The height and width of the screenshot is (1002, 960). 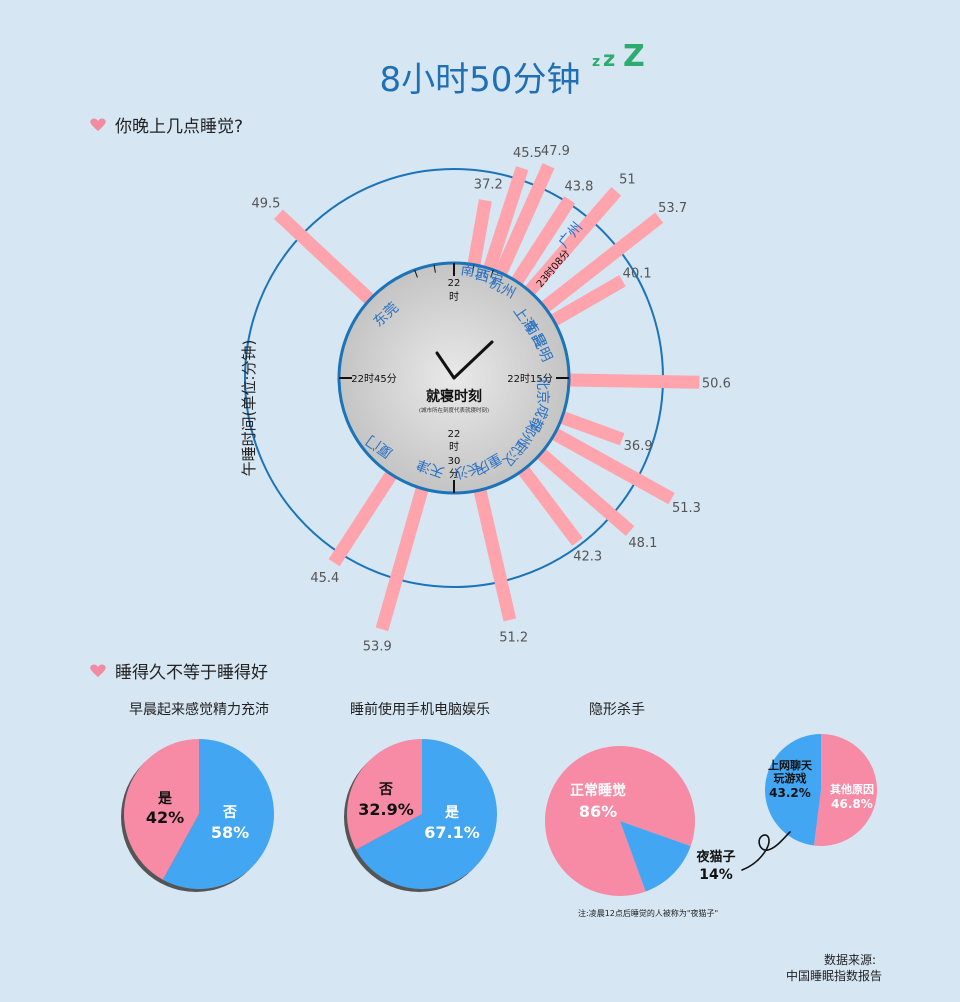 What do you see at coordinates (466, 470) in the screenshot?
I see `city-label: 长沙` at bounding box center [466, 470].